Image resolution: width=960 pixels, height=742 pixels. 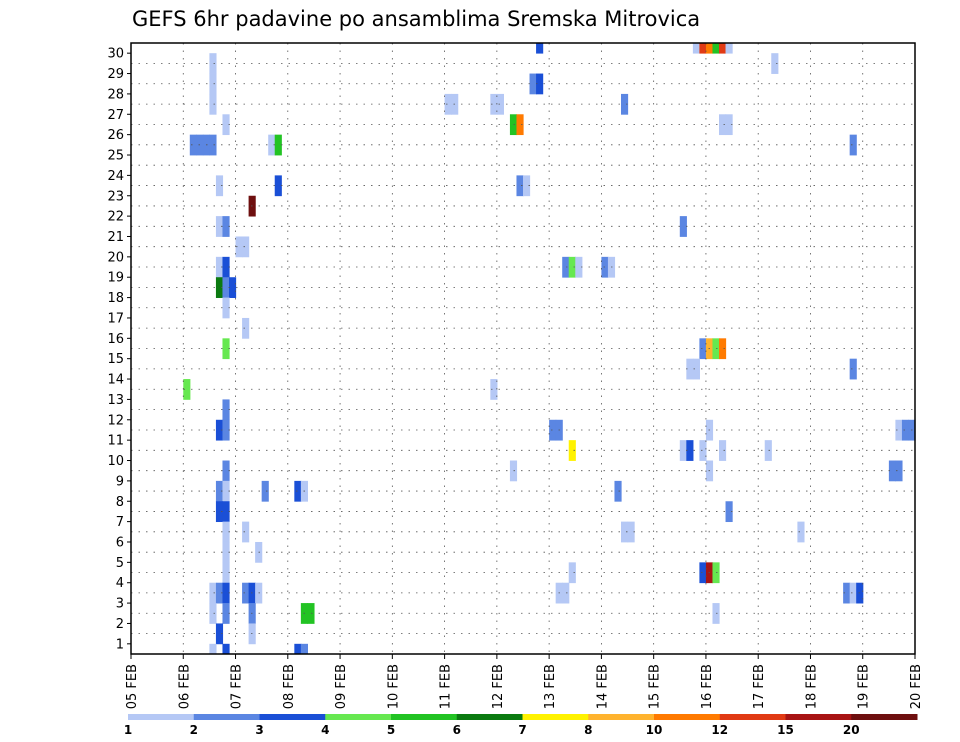 What do you see at coordinates (115, 318) in the screenshot?
I see `y-tick-label: 17` at bounding box center [115, 318].